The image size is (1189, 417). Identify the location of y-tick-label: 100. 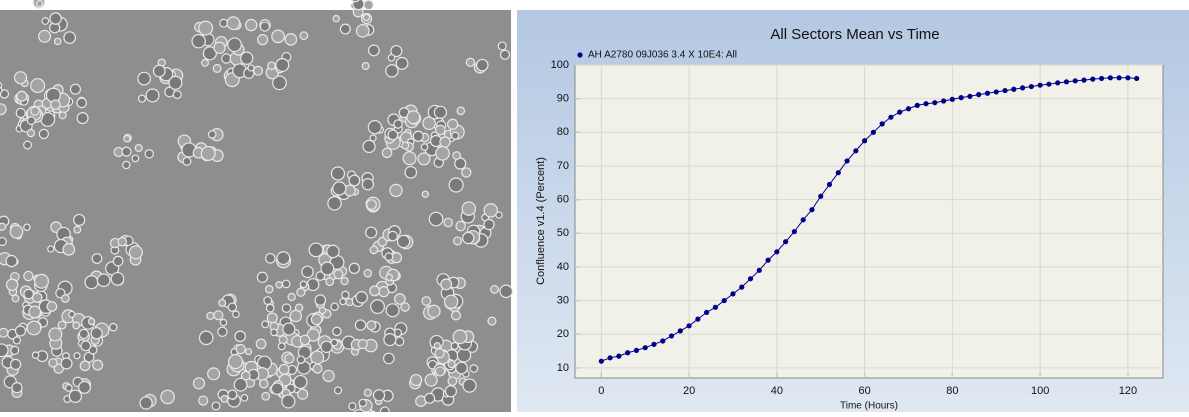
(560, 65).